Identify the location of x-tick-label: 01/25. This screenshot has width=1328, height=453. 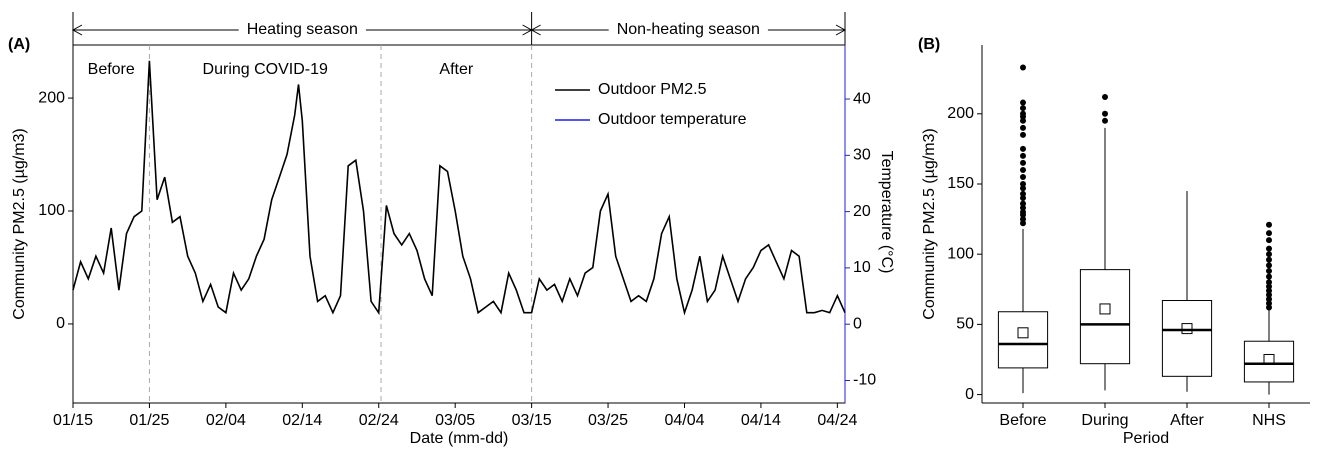
(149, 420).